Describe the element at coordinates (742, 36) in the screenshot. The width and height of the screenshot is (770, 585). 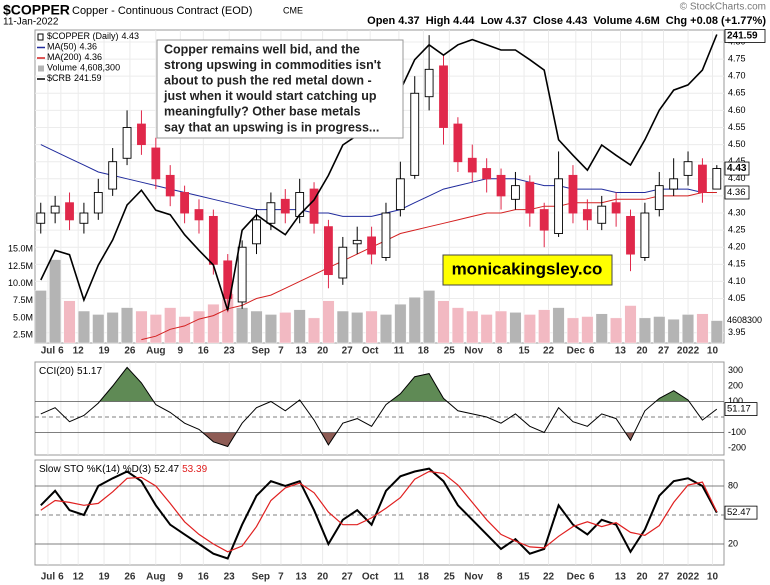
I see `value-box-label: 241.59` at that location.